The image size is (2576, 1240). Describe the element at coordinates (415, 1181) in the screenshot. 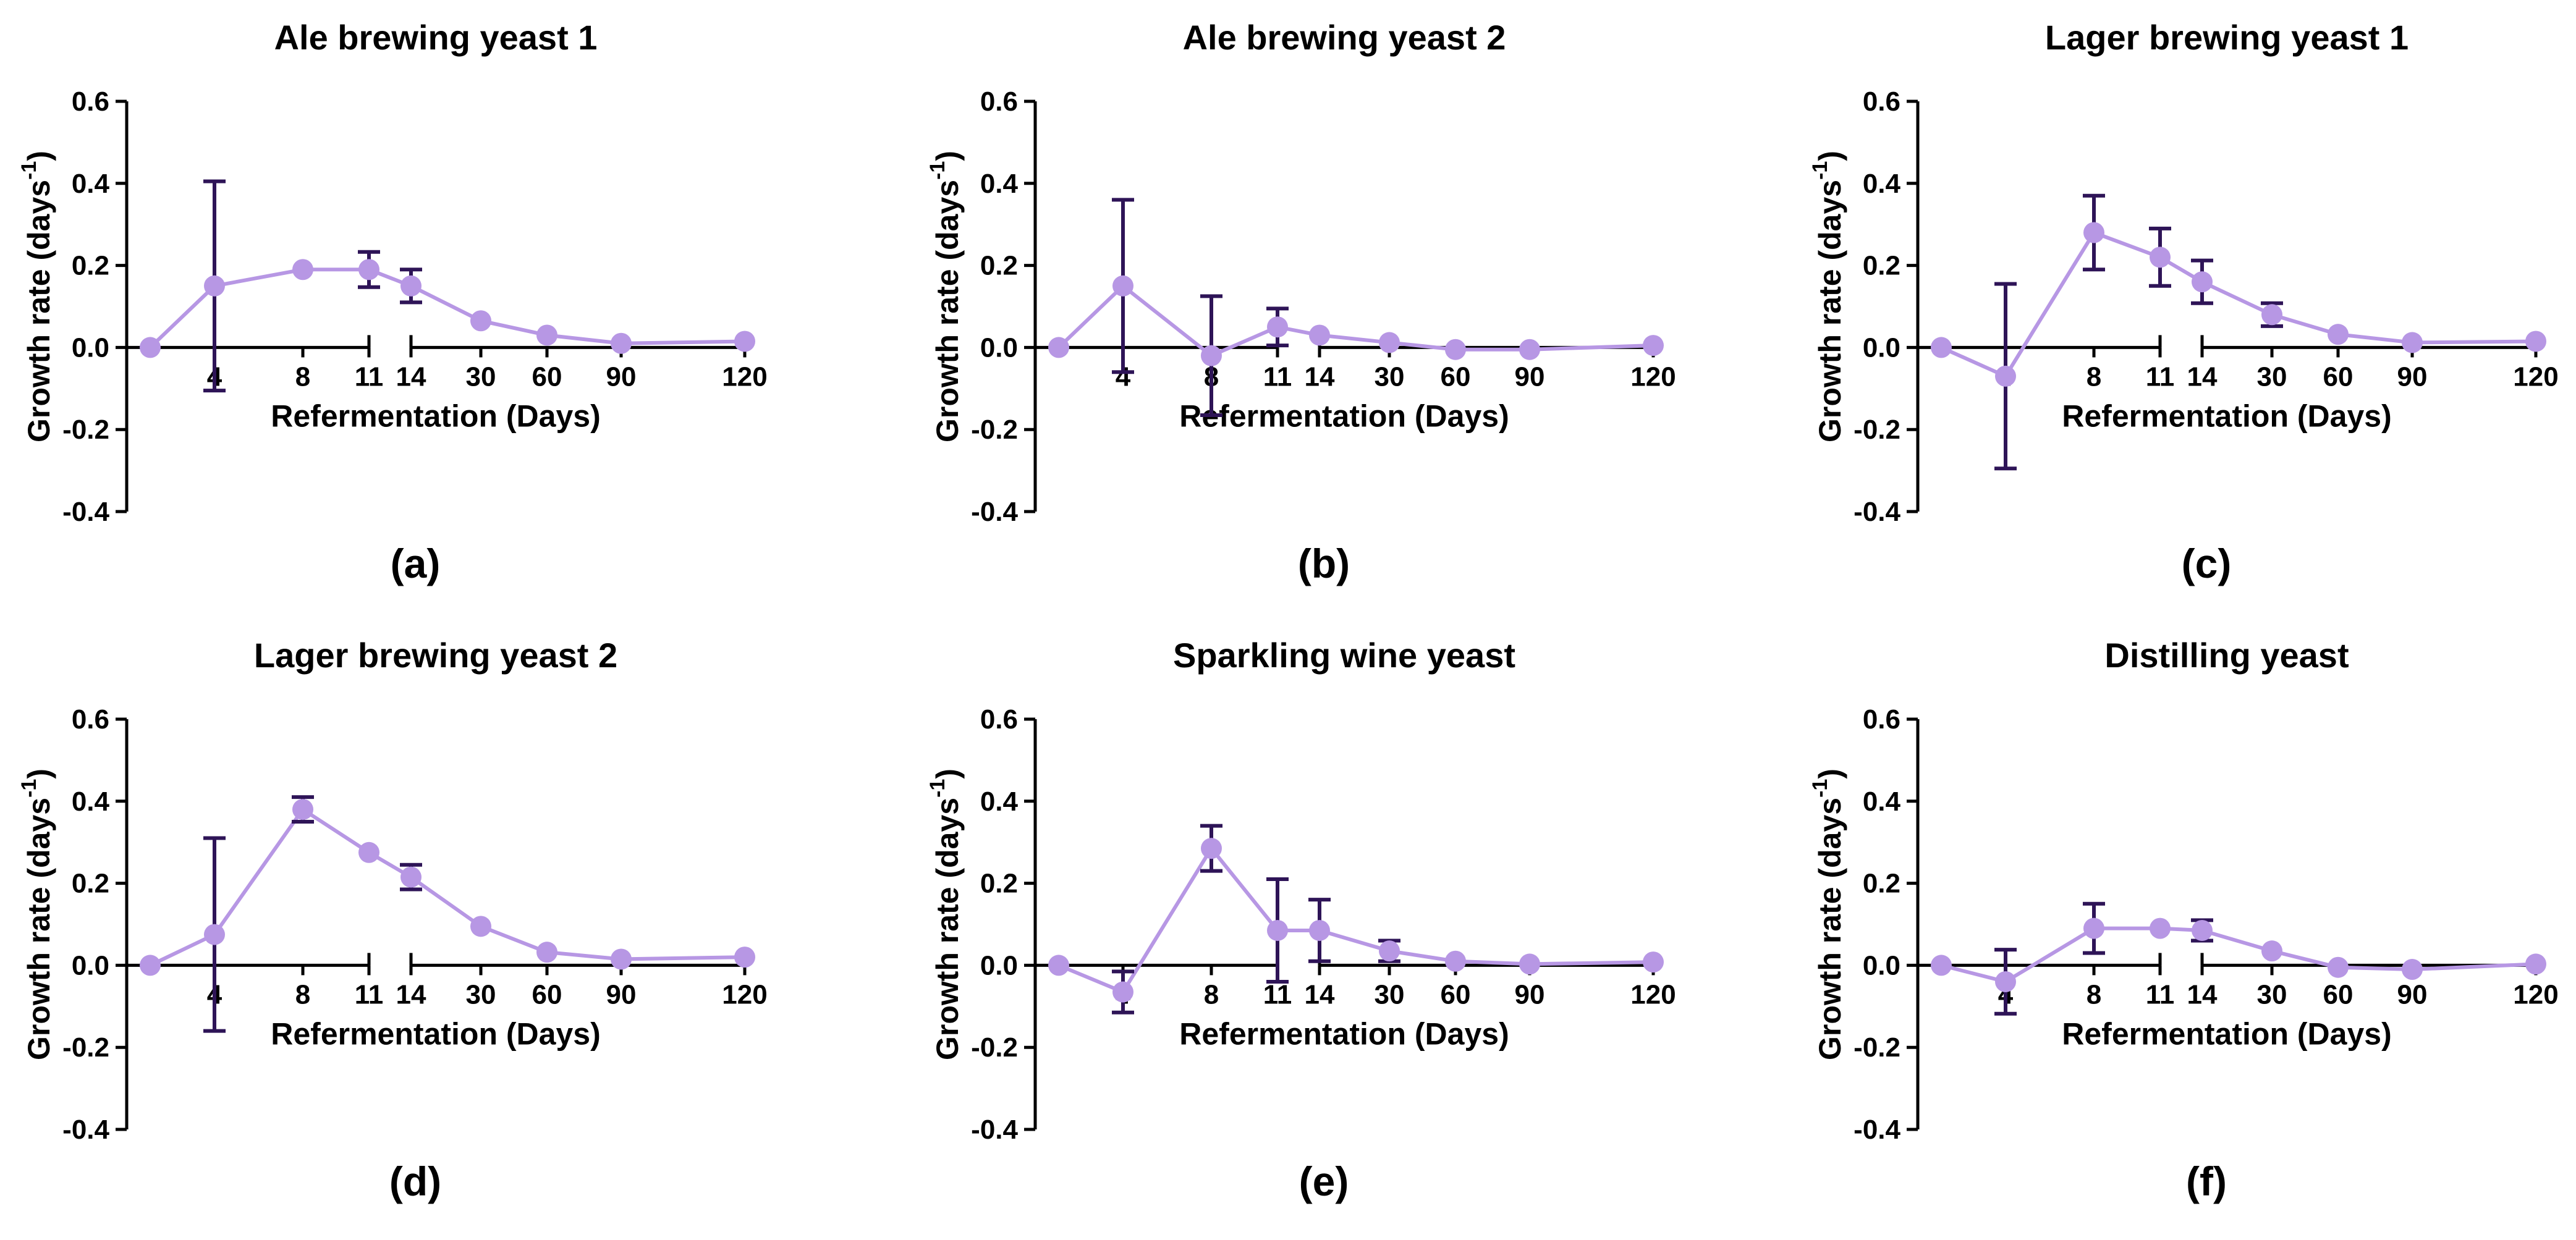

I see `panel-label: (d)` at that location.